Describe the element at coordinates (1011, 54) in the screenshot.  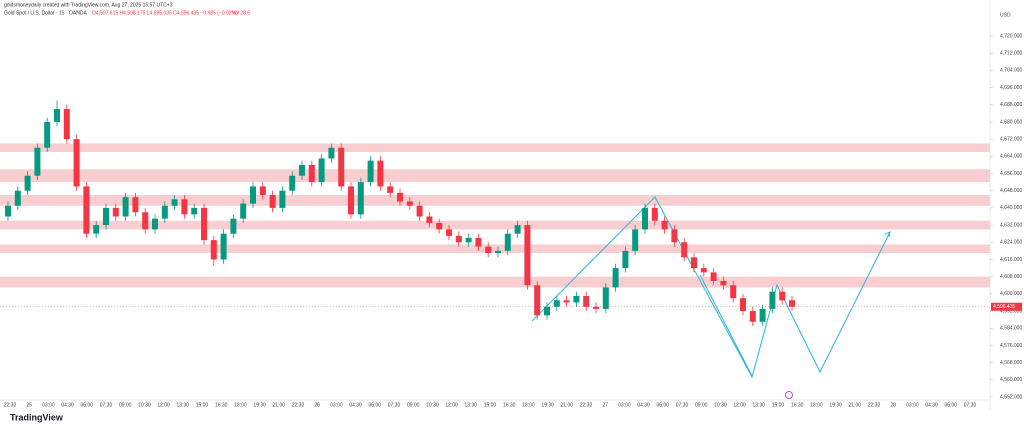
I see `y-tick-label: 4,712.000` at that location.